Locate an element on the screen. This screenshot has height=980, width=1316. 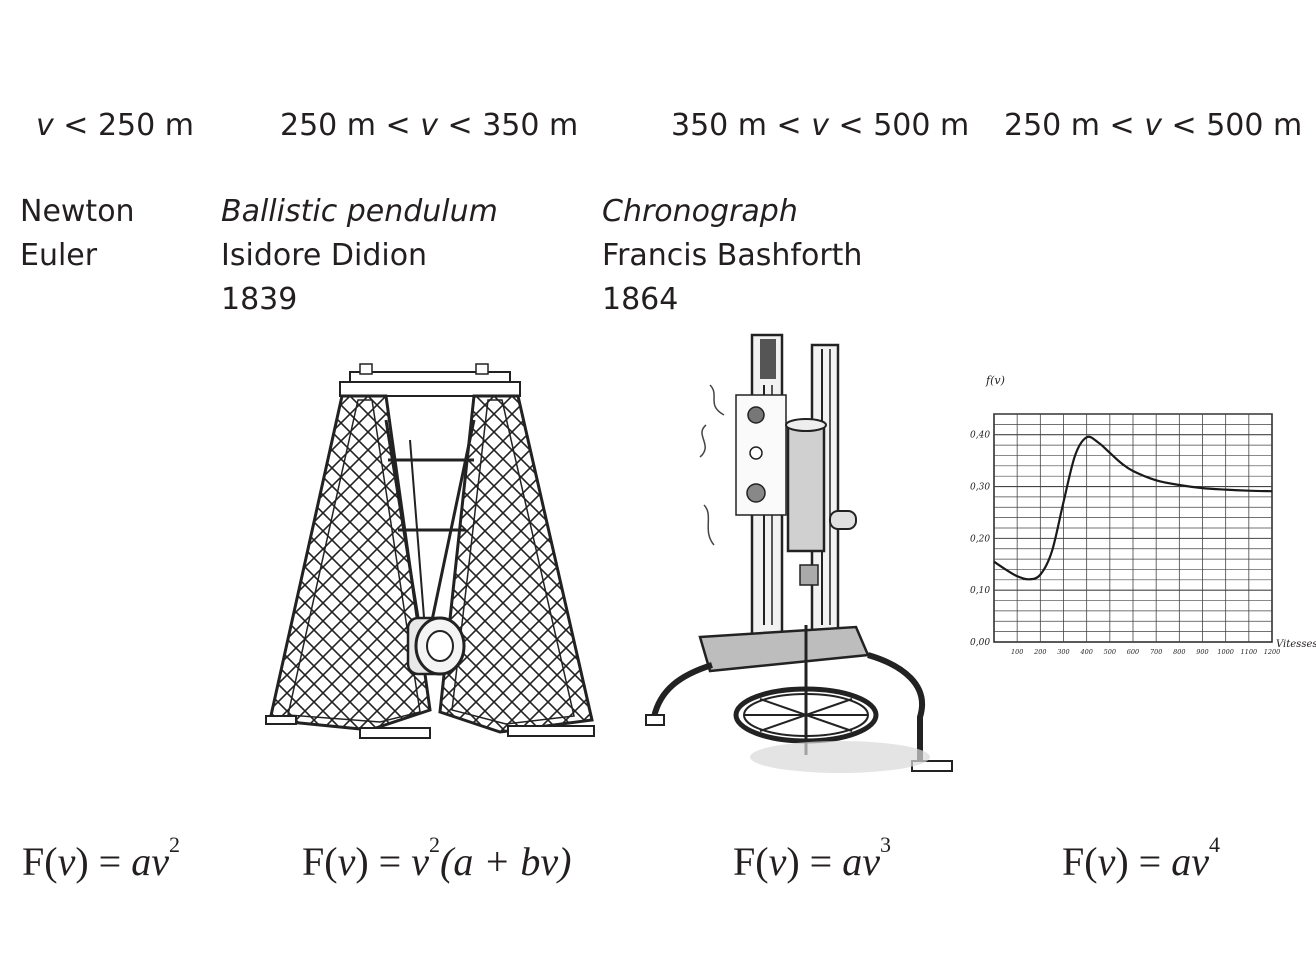
info-block-2: Ballistic pendulum Isidore Didion 1839 is located at coordinates (359, 256).